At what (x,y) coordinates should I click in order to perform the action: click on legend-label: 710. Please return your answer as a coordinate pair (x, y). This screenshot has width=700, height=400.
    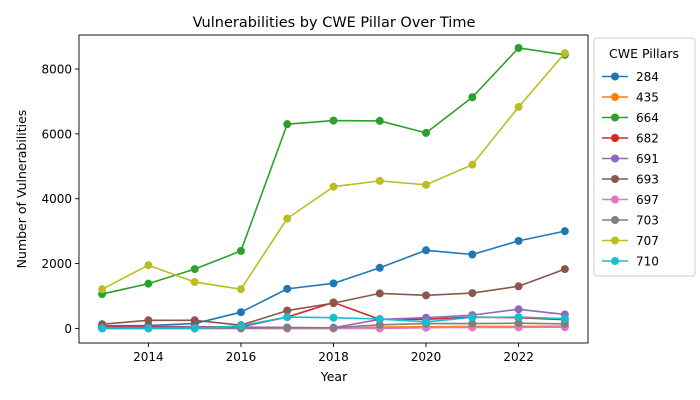
    Looking at the image, I should click on (647, 262).